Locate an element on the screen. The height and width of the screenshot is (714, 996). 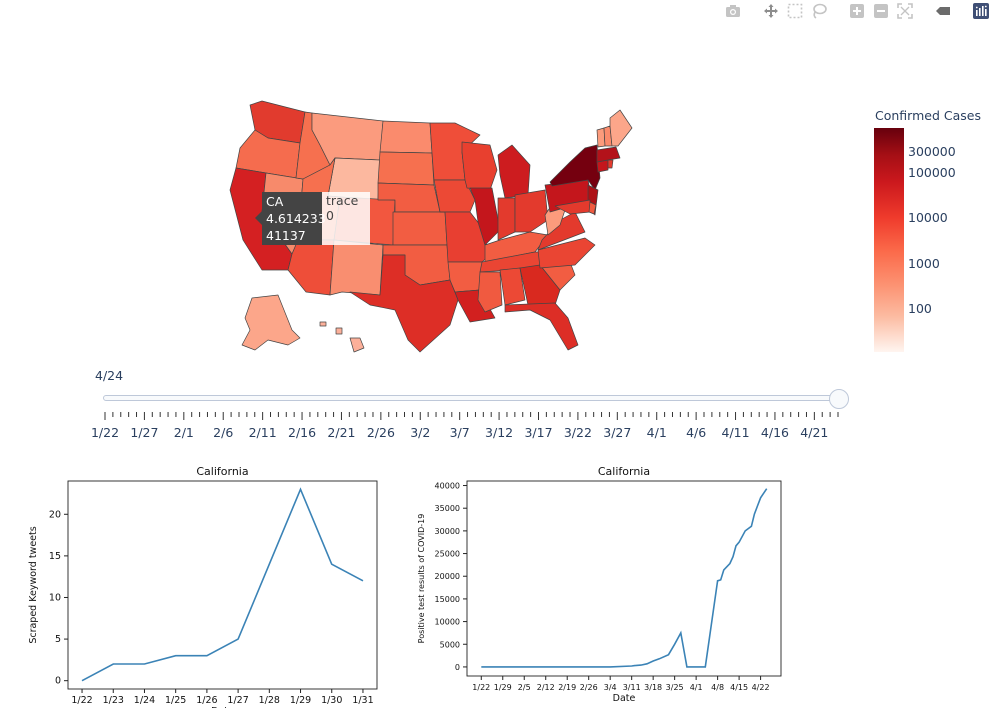
slider-step-label: 4/1 is located at coordinates (656, 432).